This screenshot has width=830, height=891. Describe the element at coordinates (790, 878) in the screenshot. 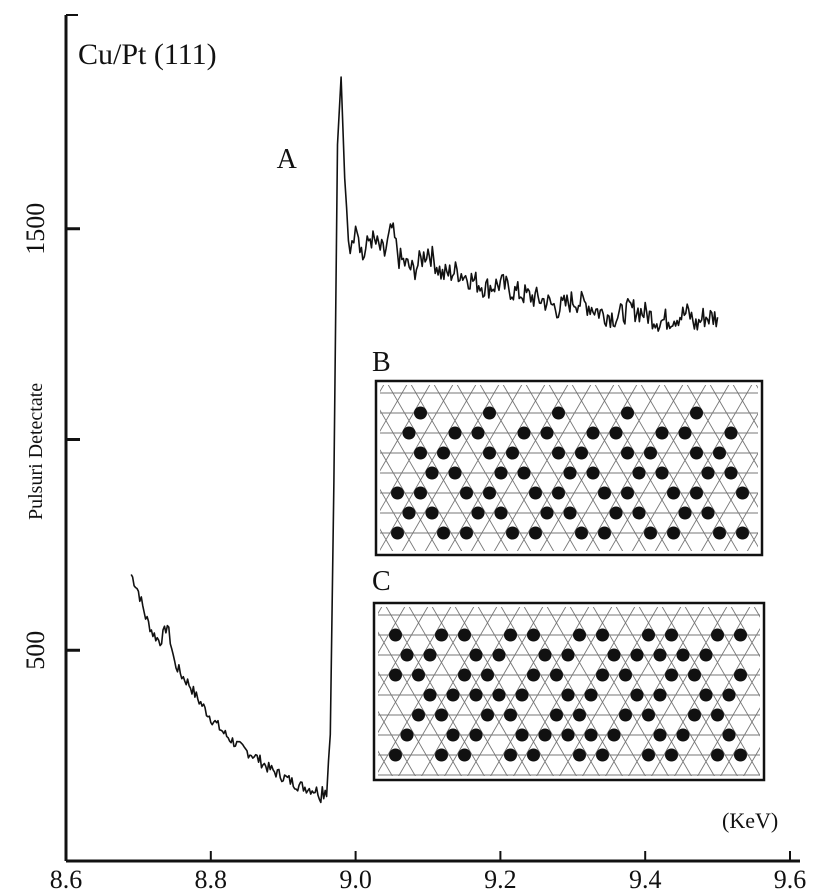

I see `x-tick-label: 9.6` at that location.